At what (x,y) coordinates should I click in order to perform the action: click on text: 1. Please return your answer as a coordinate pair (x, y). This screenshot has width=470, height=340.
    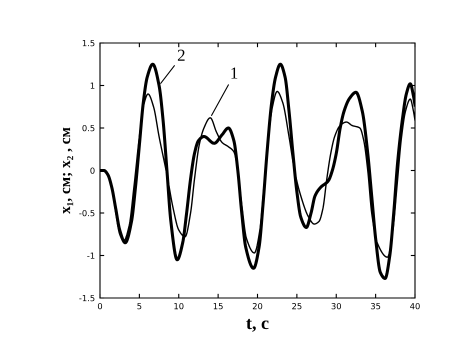
    Looking at the image, I should click on (234, 73).